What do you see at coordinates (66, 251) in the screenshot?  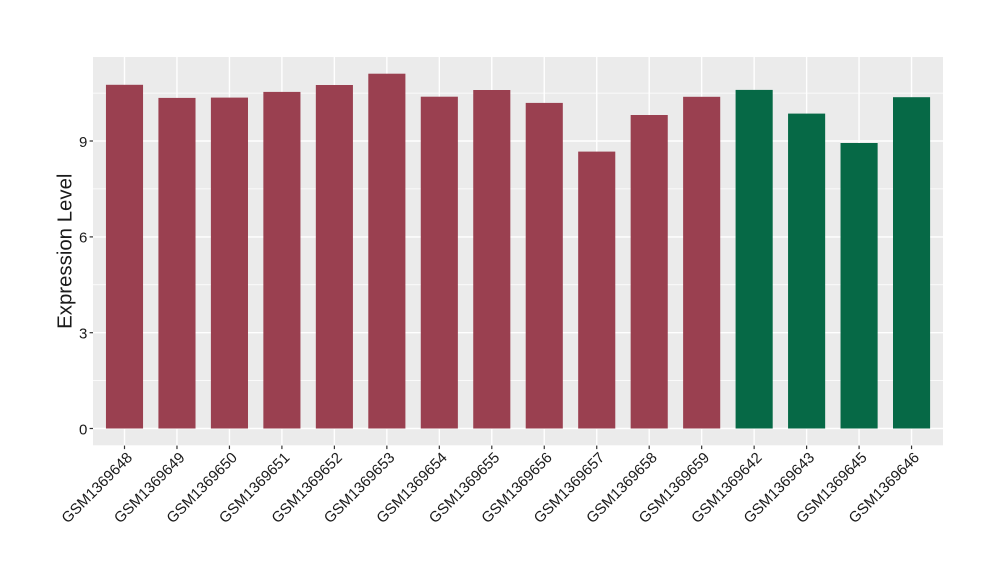 I see `svg-text: Expression Level` at bounding box center [66, 251].